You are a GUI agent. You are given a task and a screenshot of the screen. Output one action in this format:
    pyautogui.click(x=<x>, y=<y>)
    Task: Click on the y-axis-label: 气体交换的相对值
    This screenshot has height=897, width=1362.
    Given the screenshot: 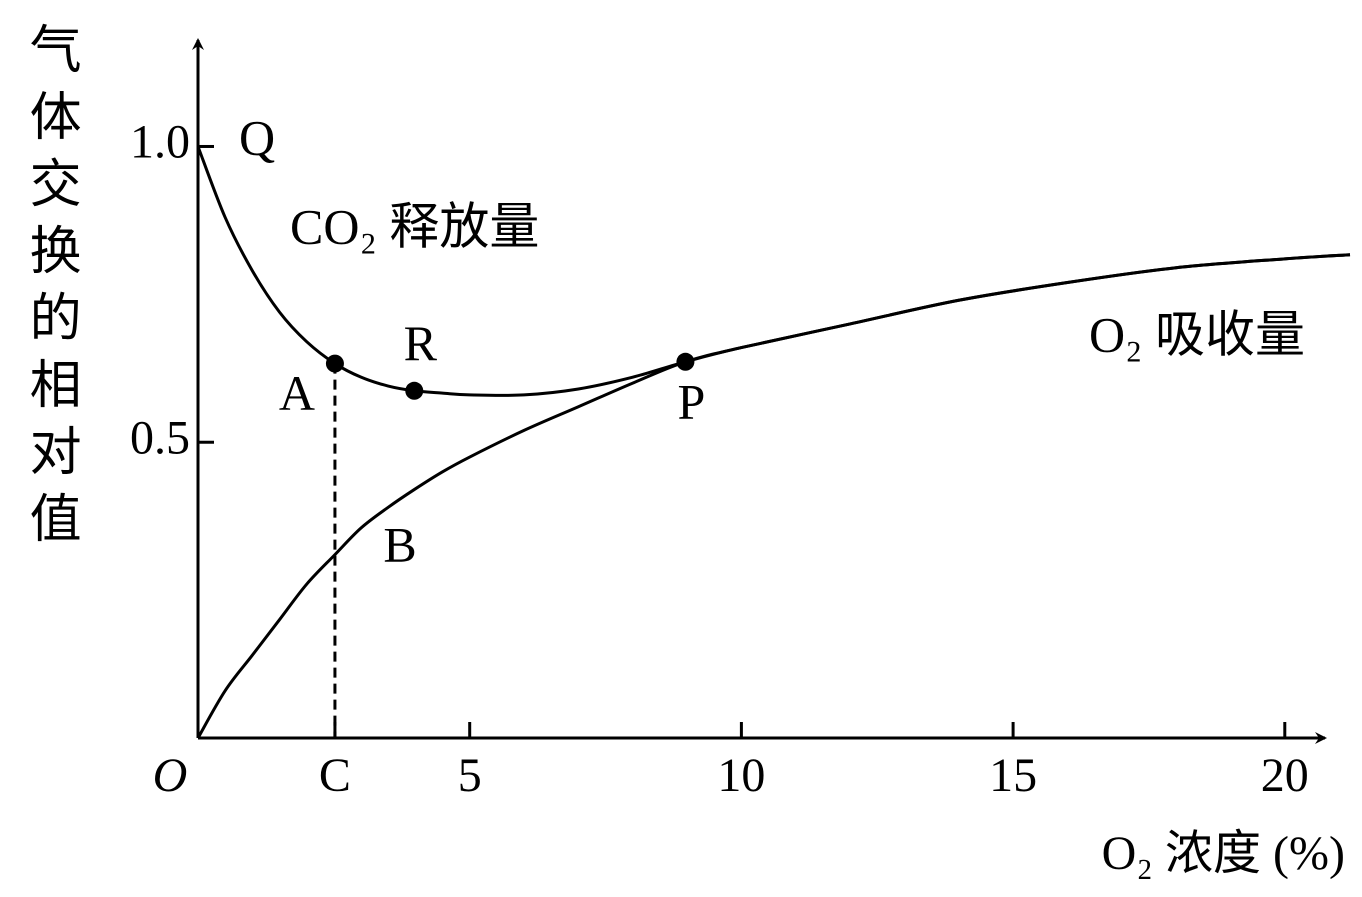 What is the action you would take?
    pyautogui.click(x=50, y=290)
    